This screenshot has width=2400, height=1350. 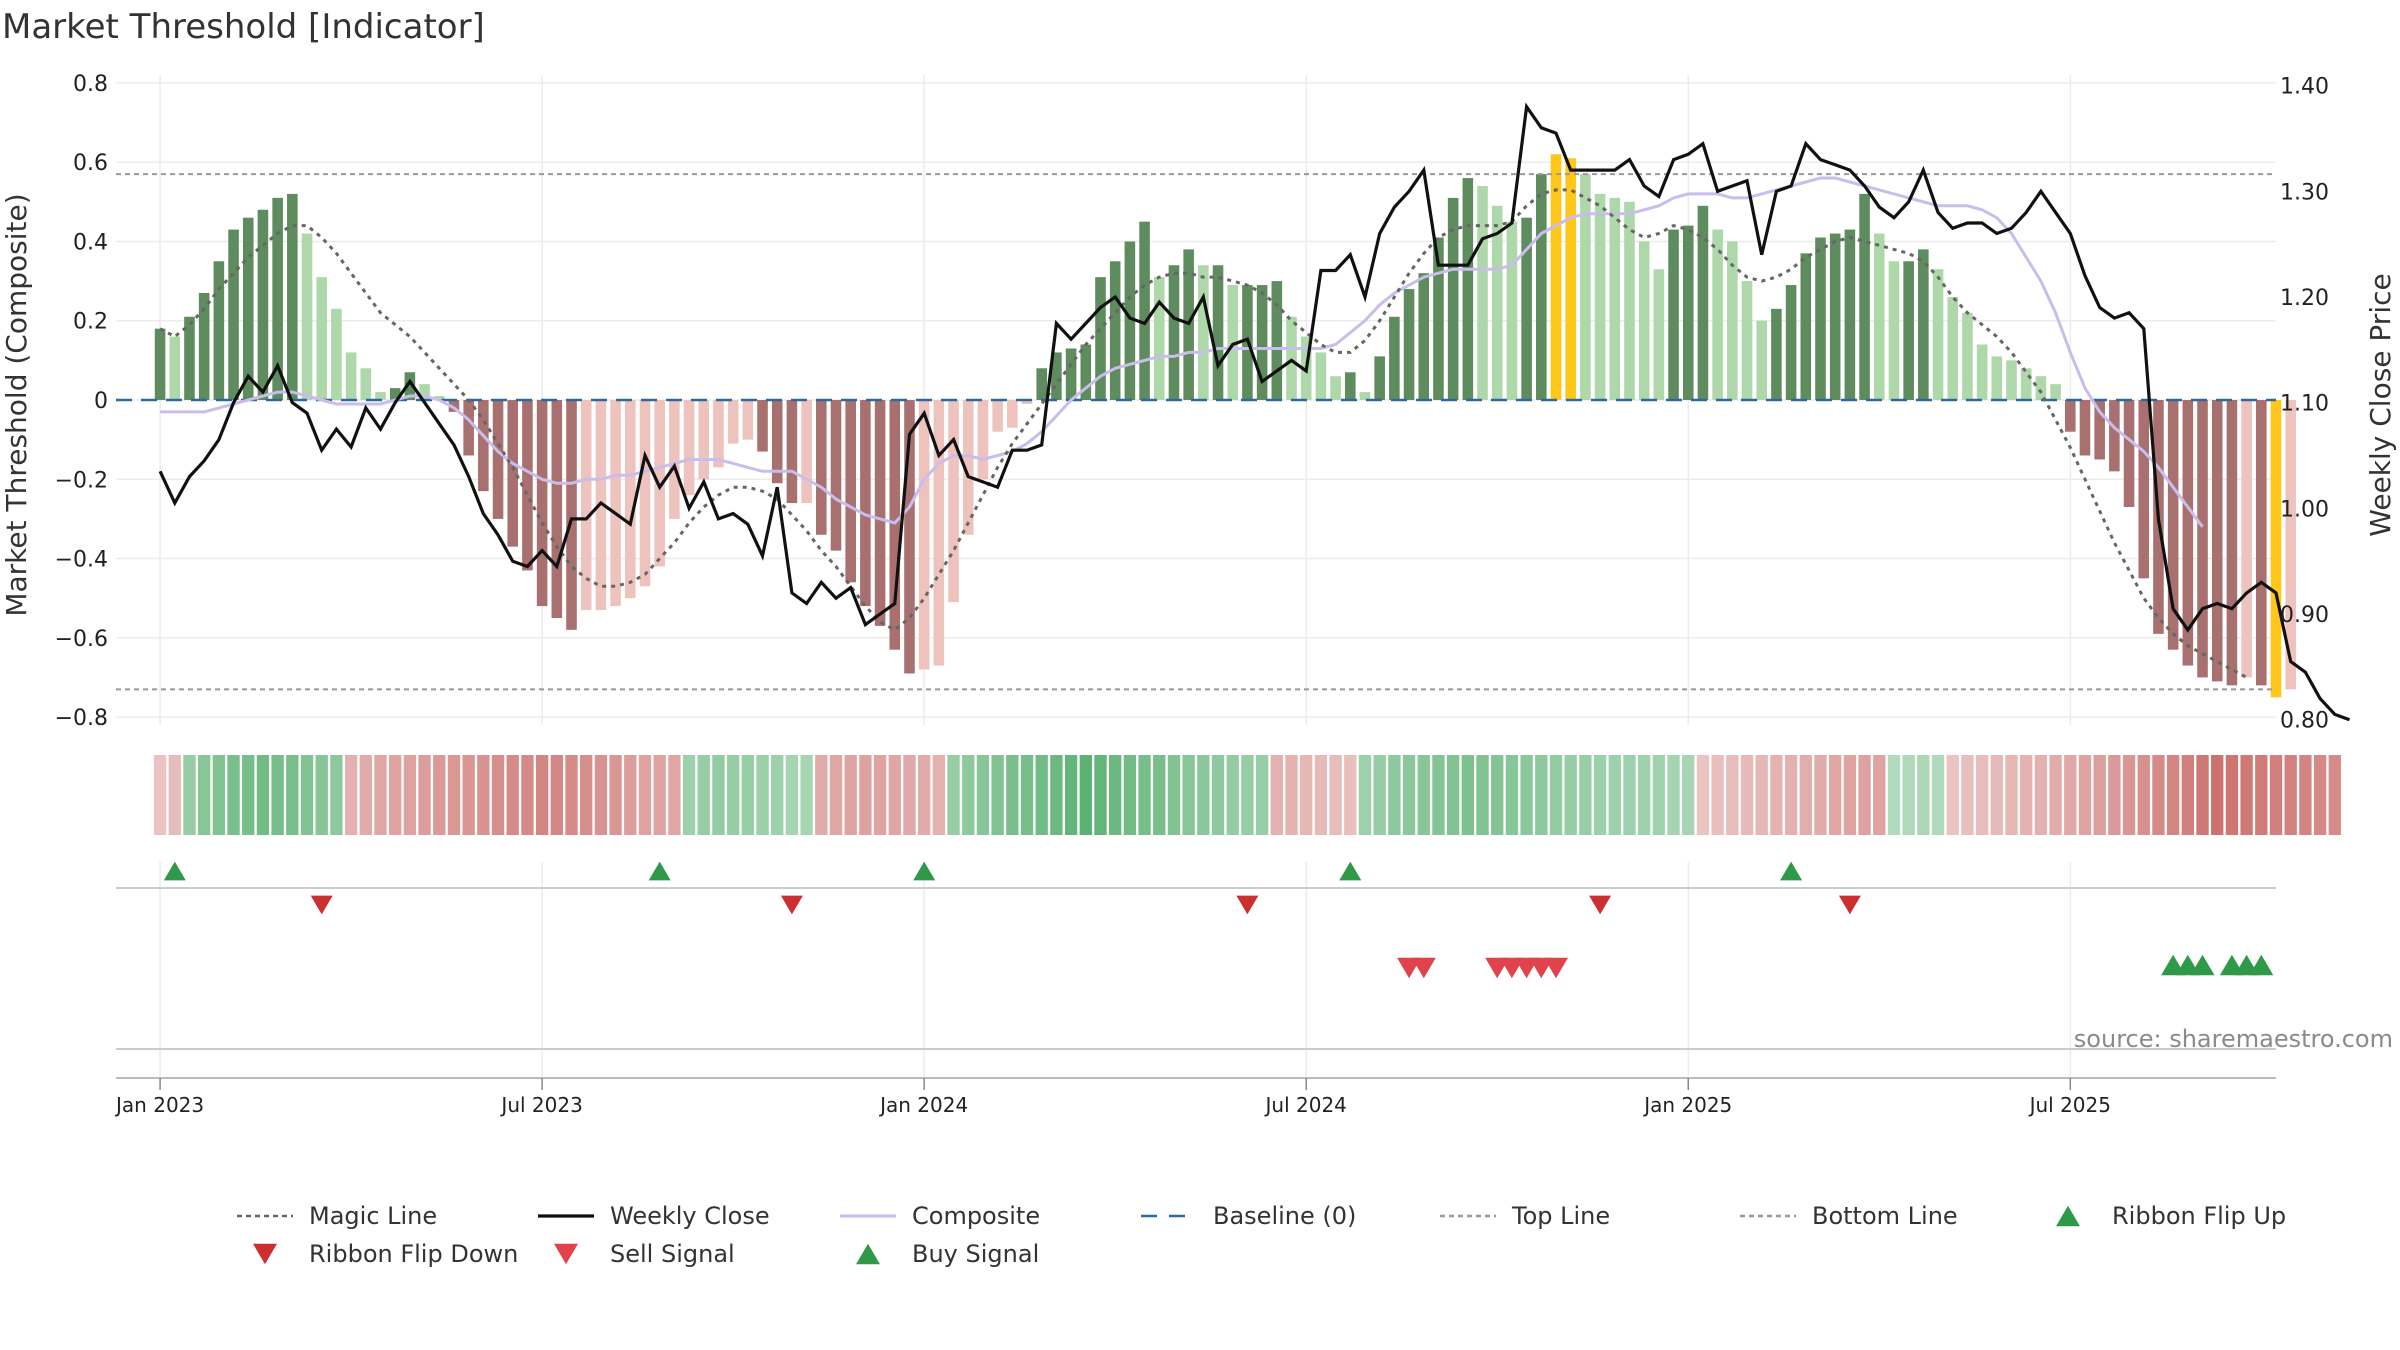 What do you see at coordinates (2202, 965) in the screenshot?
I see `buy-signal-marker` at bounding box center [2202, 965].